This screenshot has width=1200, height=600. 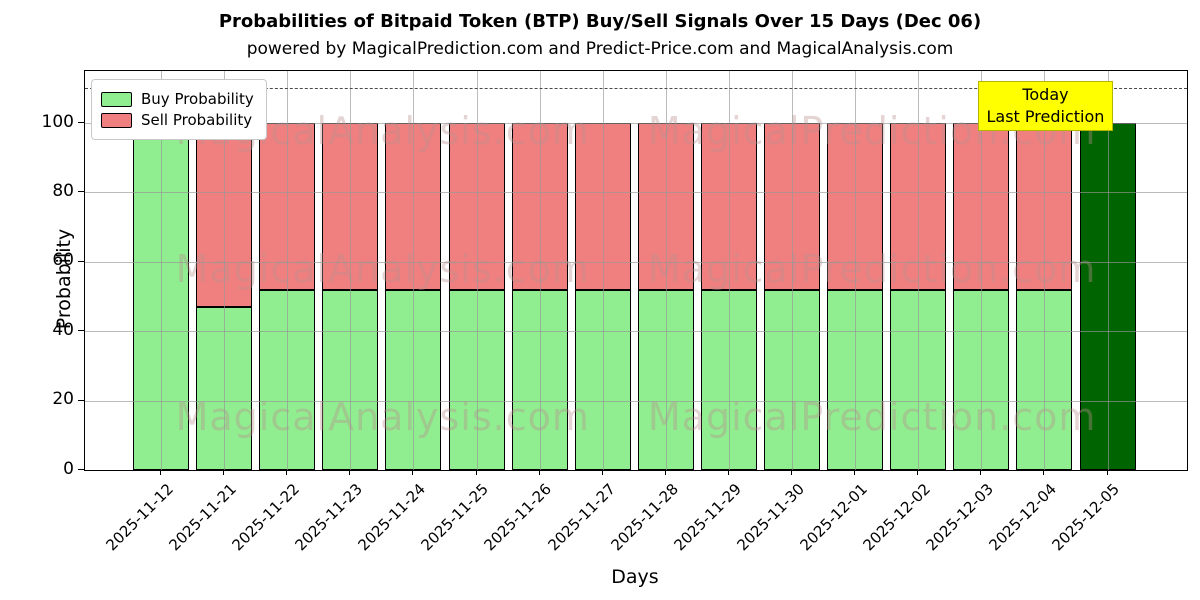 I want to click on x-tick-label: 2025-12-01, so click(x=833, y=517).